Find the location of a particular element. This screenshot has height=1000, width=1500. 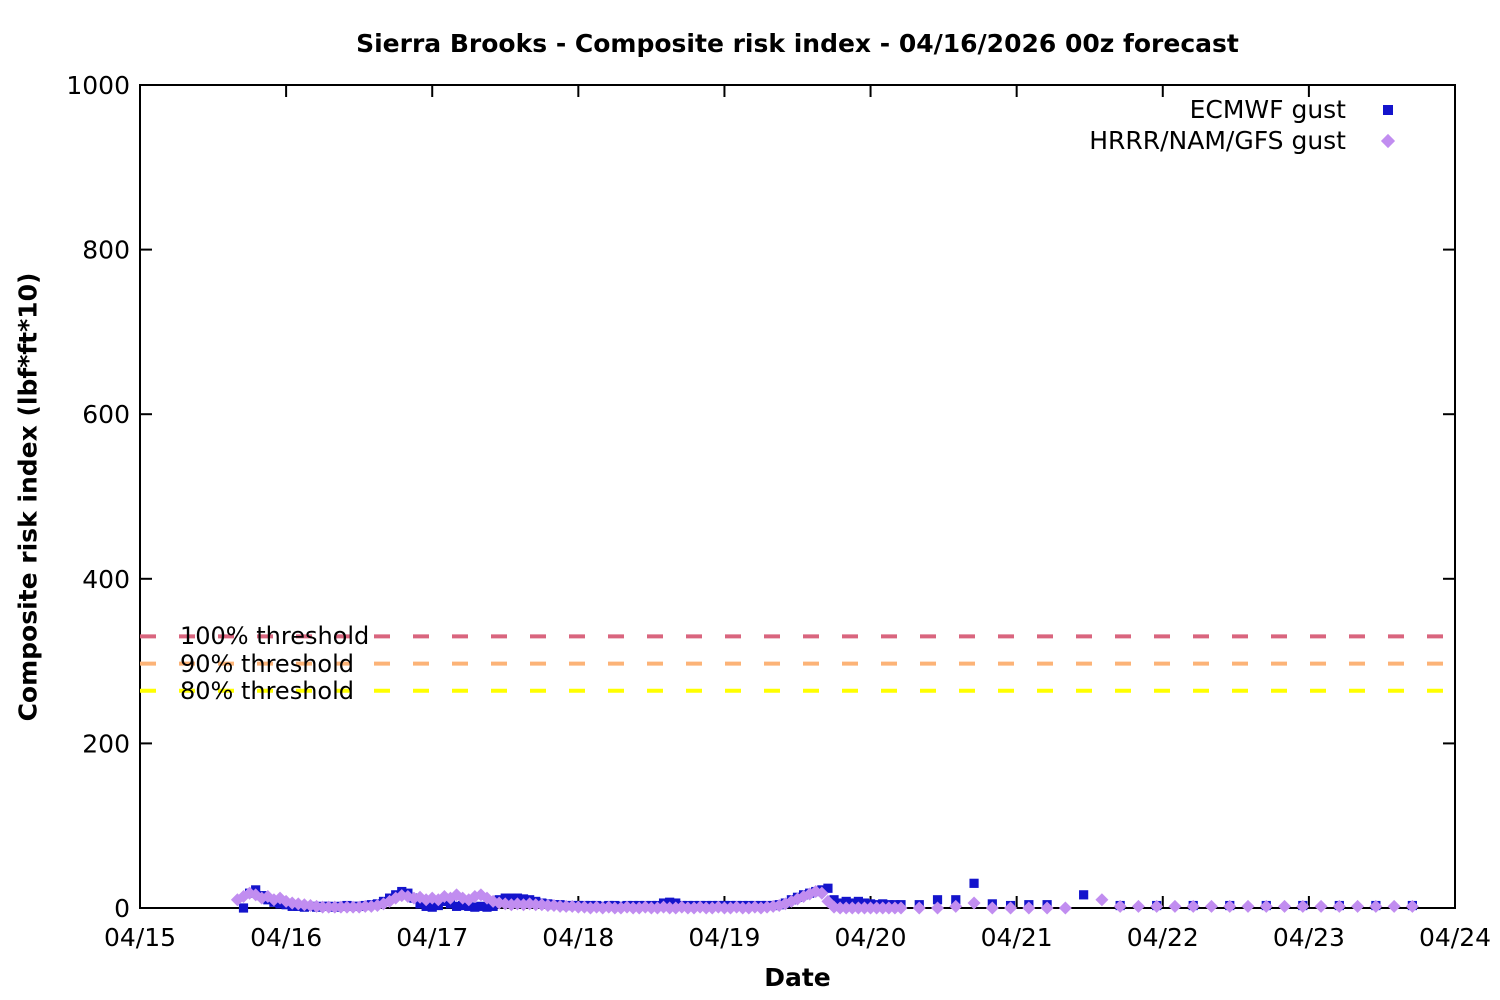

y-axis-title: Composite risk index (lbf*ft*10) is located at coordinates (28, 497).